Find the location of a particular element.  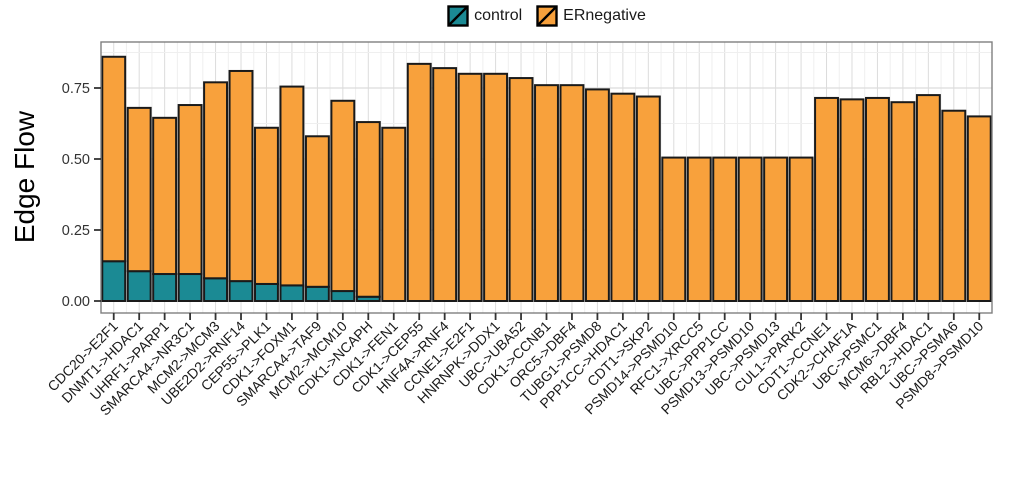

y-tick-label: 0.75 is located at coordinates (76, 89).